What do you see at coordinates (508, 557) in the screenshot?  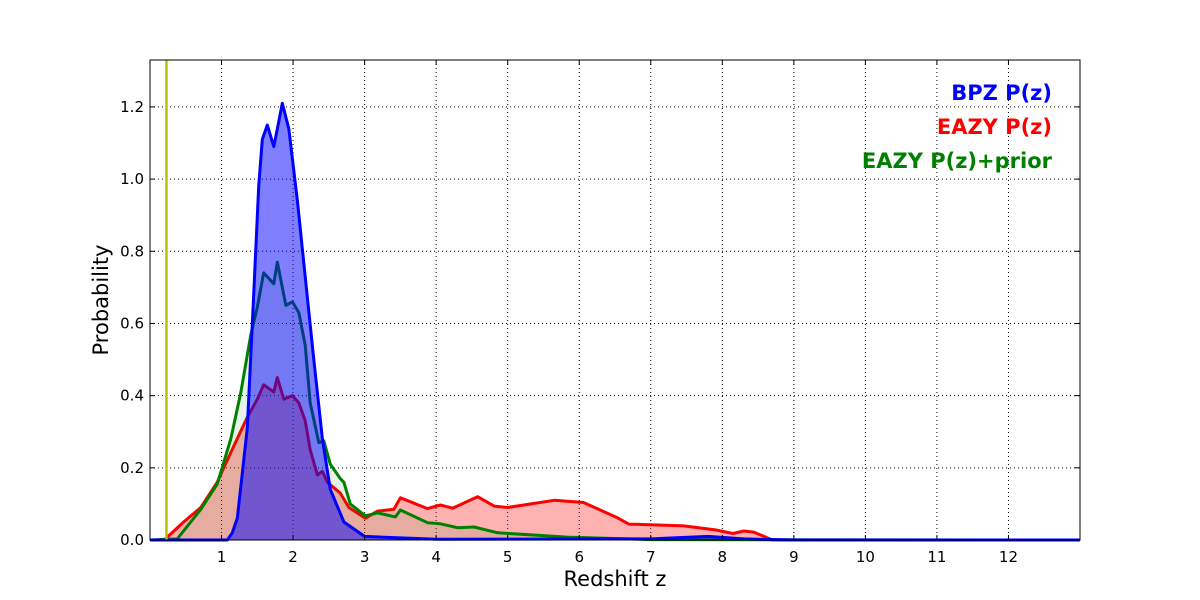 I see `x-tick-label: 5` at bounding box center [508, 557].